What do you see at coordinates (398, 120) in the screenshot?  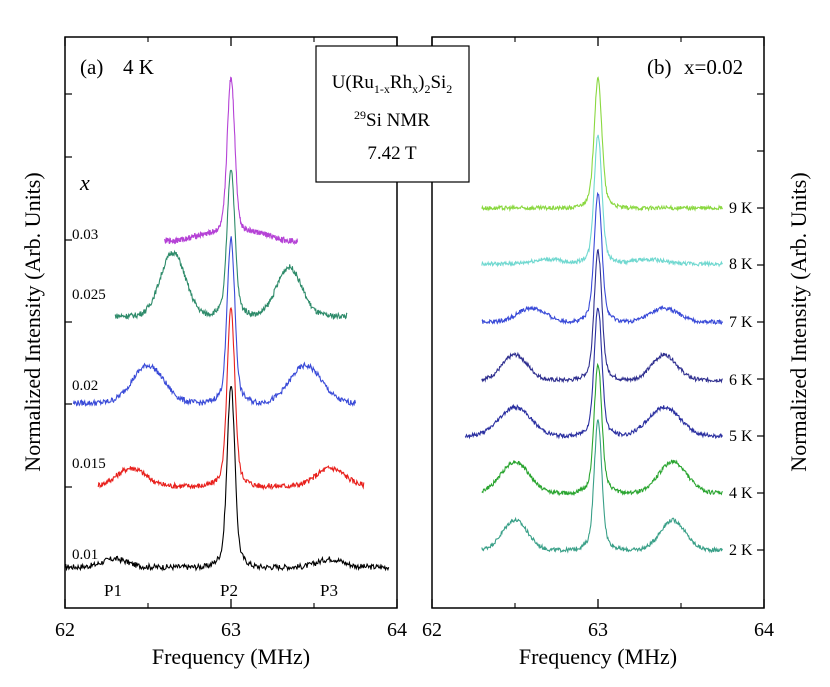 I see `nmr-text: Si NMR` at bounding box center [398, 120].